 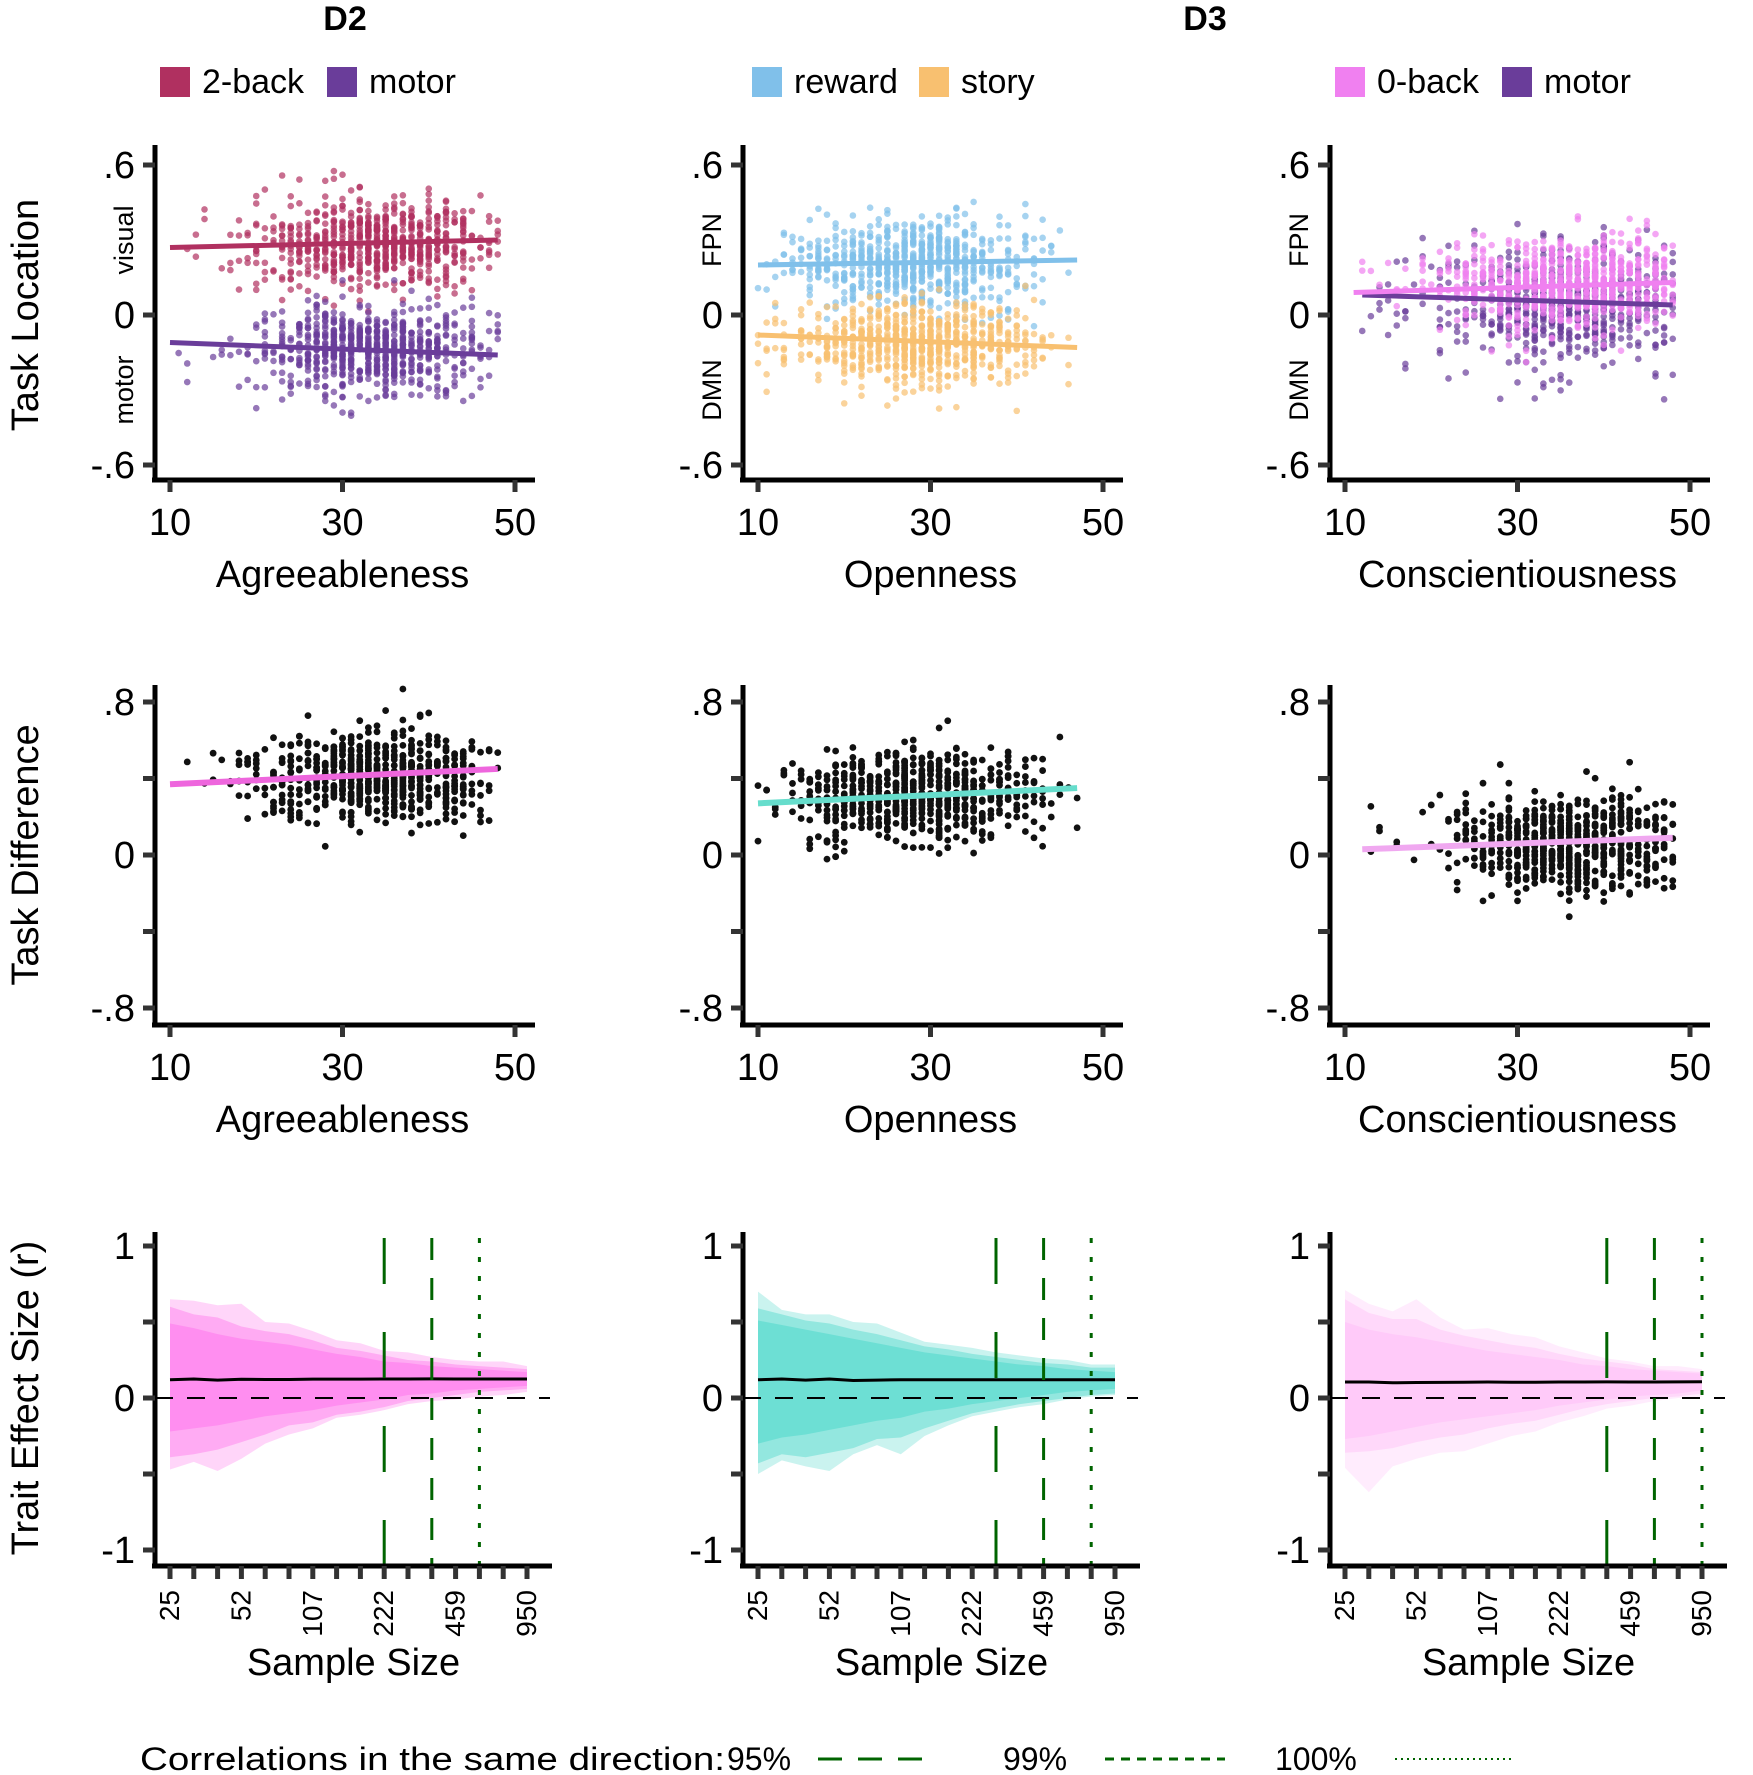 I want to click on legend-swatch, so click(x=175, y=82).